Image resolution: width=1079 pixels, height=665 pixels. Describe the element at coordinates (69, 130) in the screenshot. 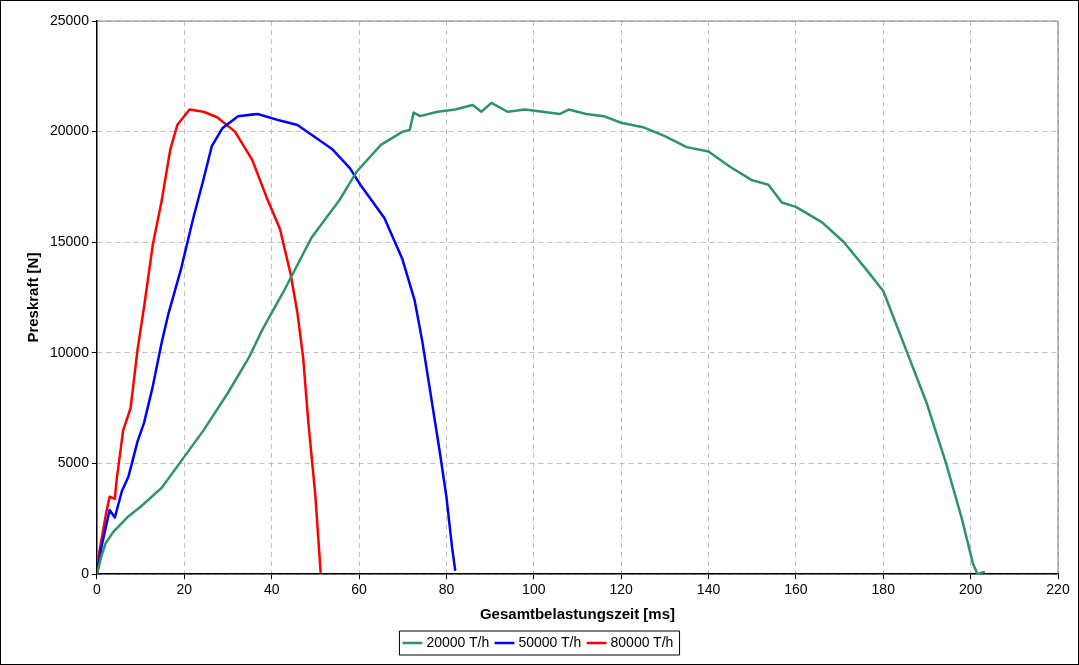

I see `y-tick-label: 20000` at that location.